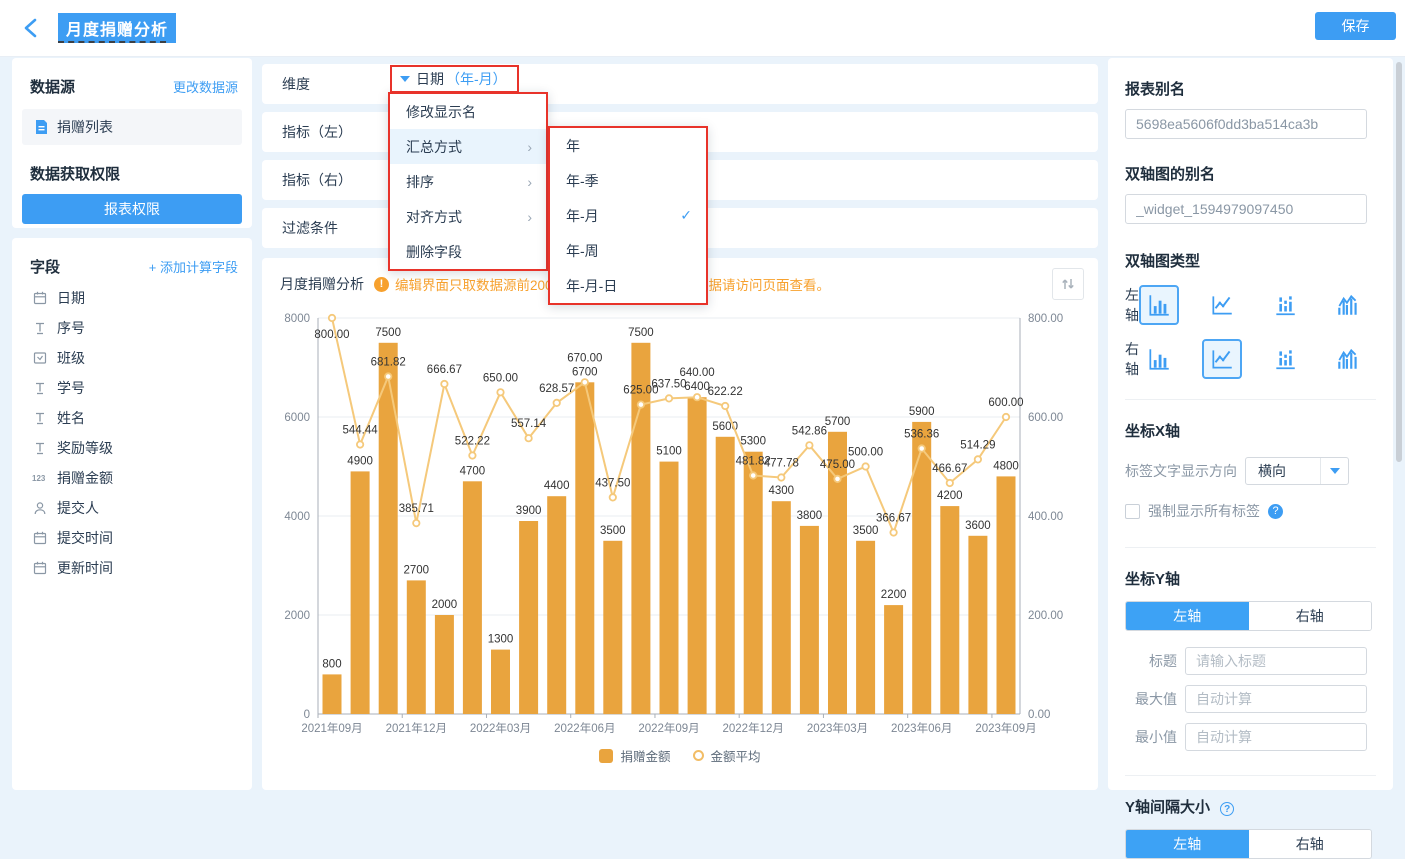 The width and height of the screenshot is (1405, 859). What do you see at coordinates (500, 378) in the screenshot?
I see `svg-text: 650.00` at bounding box center [500, 378].